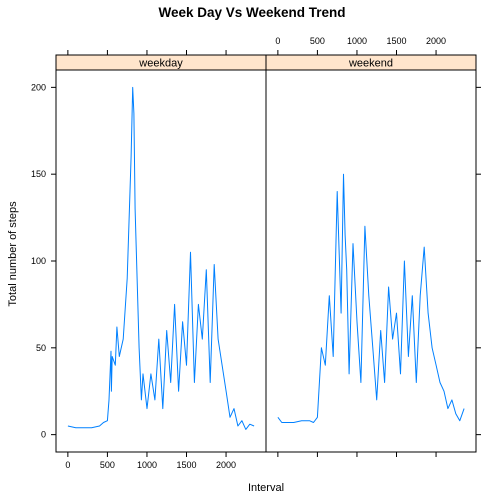 Image resolution: width=504 pixels, height=504 pixels. Describe the element at coordinates (251, 461) in the screenshot. I see `x-axis-bottom: 0 500 1000 1500 2000` at that location.